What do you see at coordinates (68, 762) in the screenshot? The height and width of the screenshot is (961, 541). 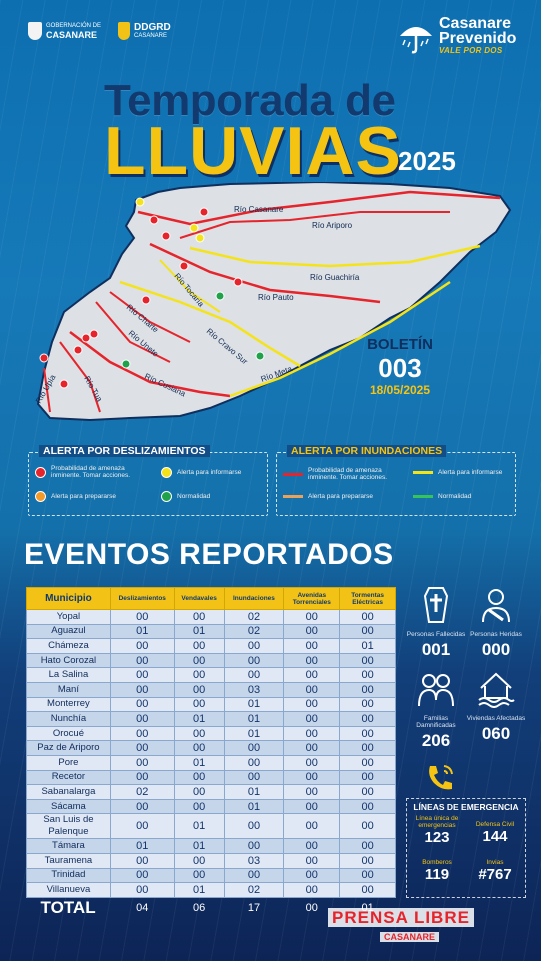 I see `municipio-cell: Pore` at bounding box center [68, 762].